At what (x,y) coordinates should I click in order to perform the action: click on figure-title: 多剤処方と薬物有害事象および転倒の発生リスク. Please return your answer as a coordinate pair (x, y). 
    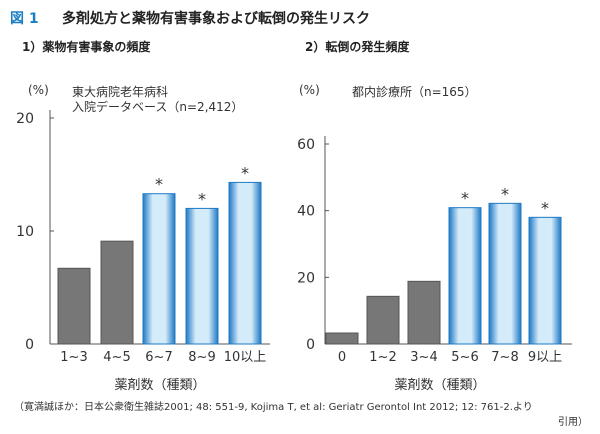
    Looking at the image, I should click on (216, 19).